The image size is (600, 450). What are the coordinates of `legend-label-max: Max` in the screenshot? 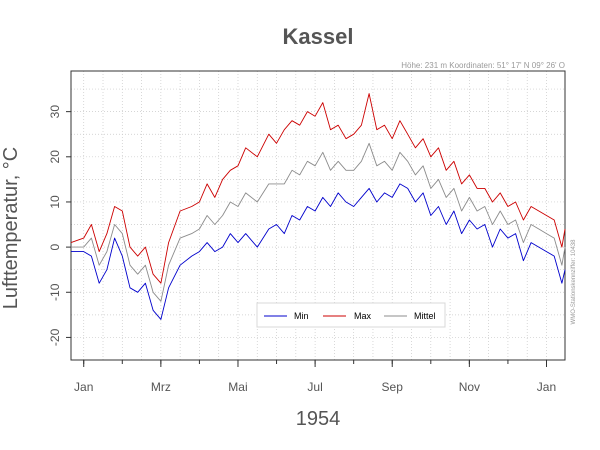 It's located at (363, 316).